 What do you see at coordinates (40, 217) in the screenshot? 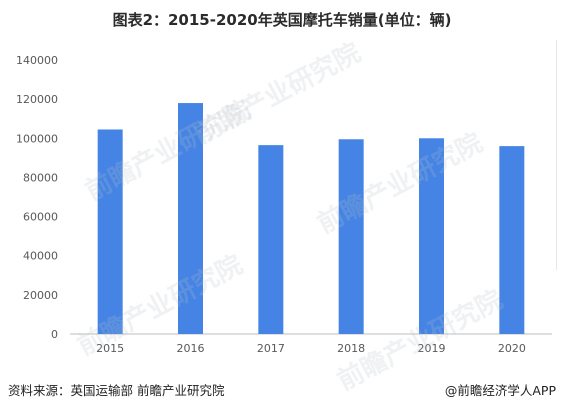
I see `y-tick-label: 60000` at bounding box center [40, 217].